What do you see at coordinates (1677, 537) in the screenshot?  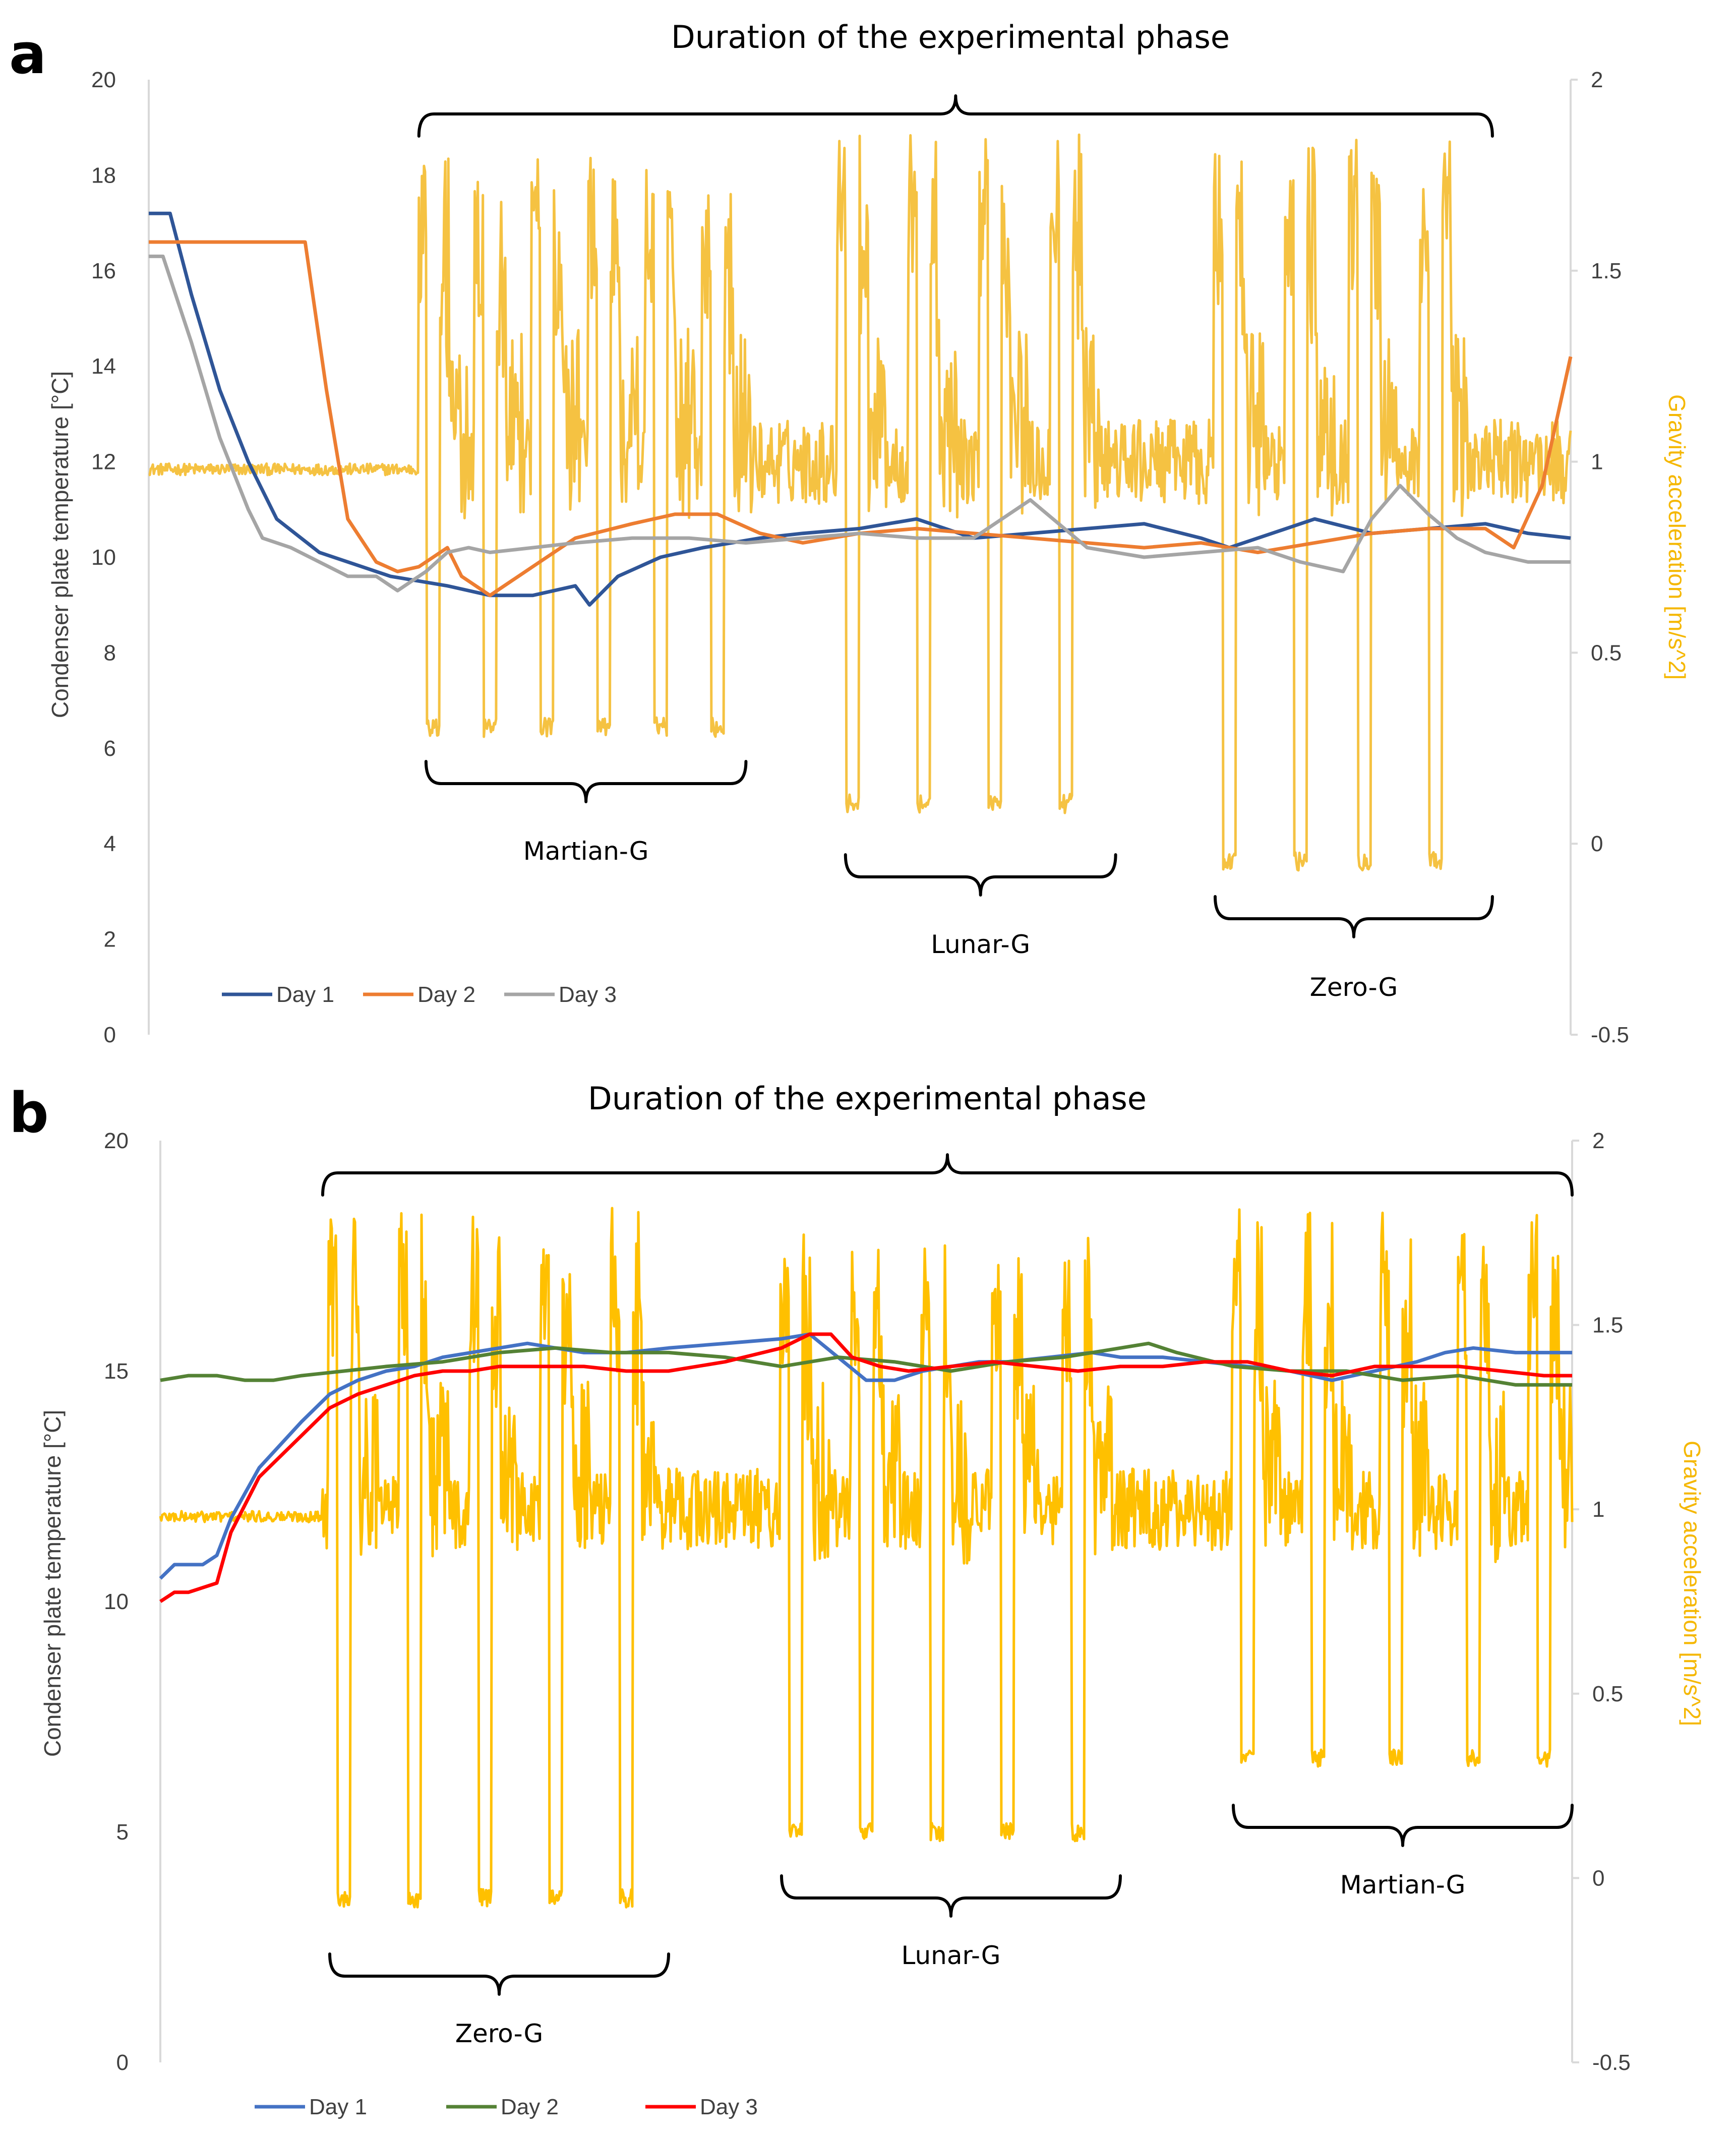 I see `panel-a-right-axis-title: Gravity acceleration [m/s^2]` at bounding box center [1677, 537].